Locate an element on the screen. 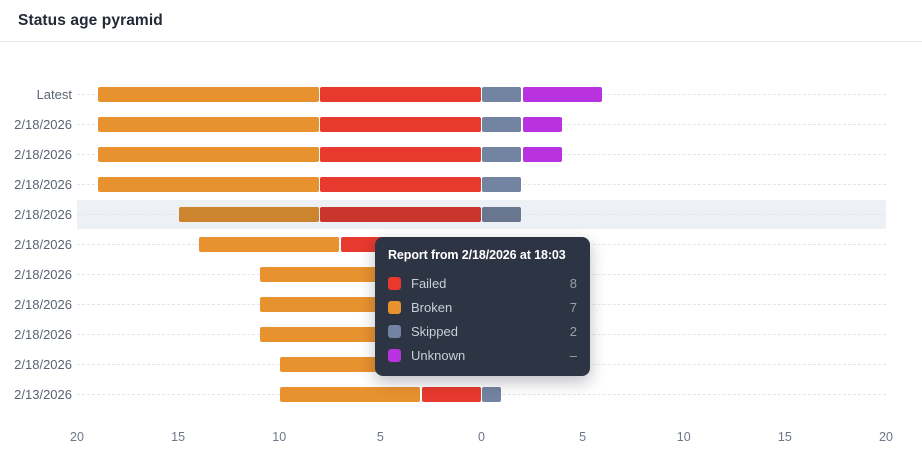  unknown-swatch-icon is located at coordinates (394, 355).